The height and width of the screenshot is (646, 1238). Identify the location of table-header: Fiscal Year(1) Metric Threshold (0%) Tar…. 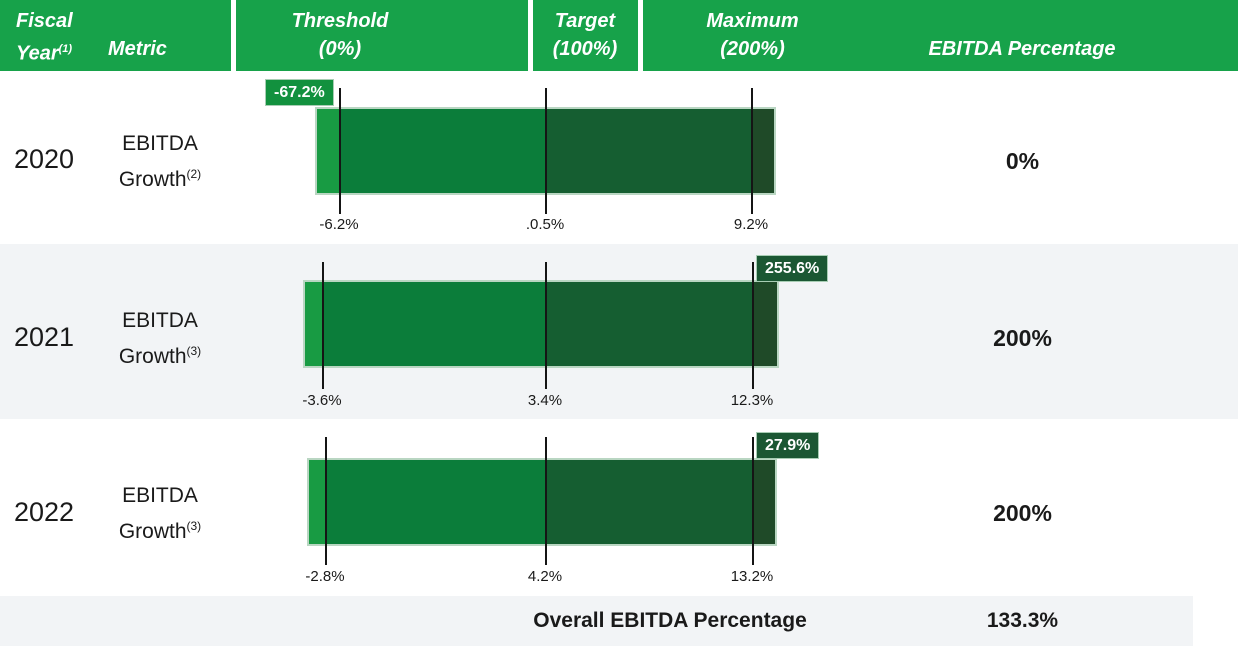
(619, 35).